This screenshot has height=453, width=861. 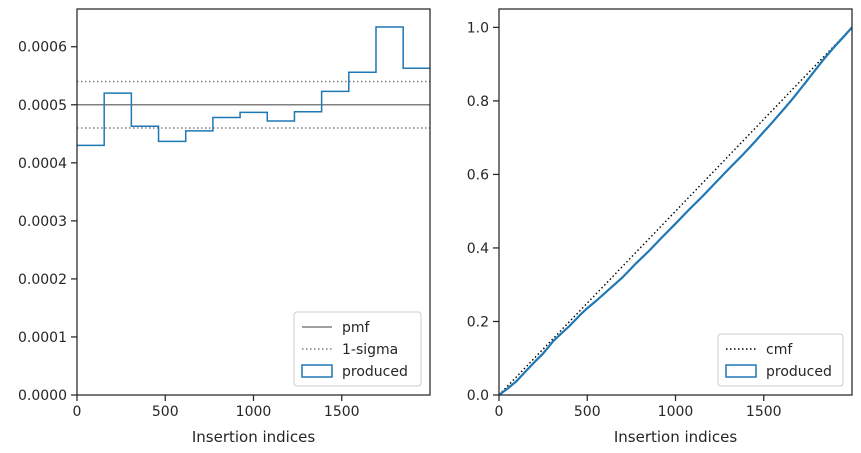 What do you see at coordinates (478, 102) in the screenshot?
I see `y-tick-label: 0.8` at bounding box center [478, 102].